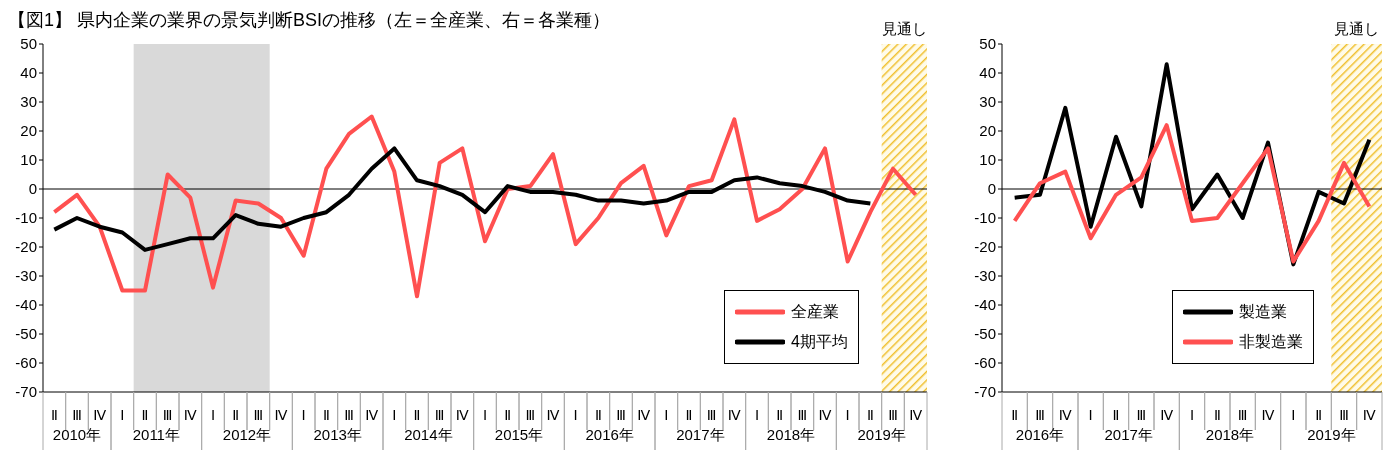  What do you see at coordinates (337, 435) in the screenshot?
I see `text: 2013年` at bounding box center [337, 435].